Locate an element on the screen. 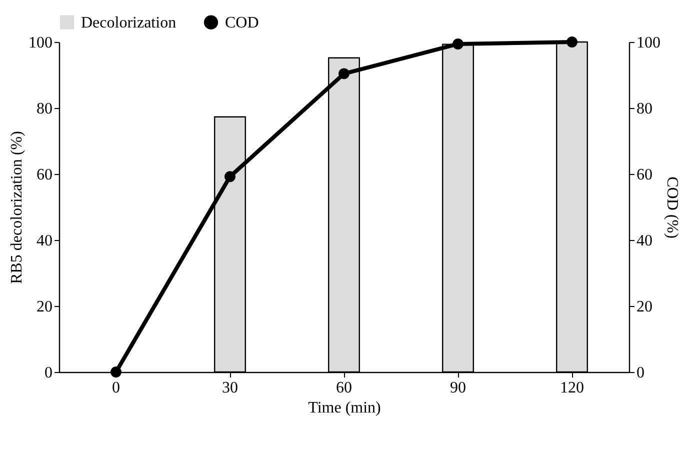 The image size is (699, 459). y2-tick-label: 40 is located at coordinates (644, 241).